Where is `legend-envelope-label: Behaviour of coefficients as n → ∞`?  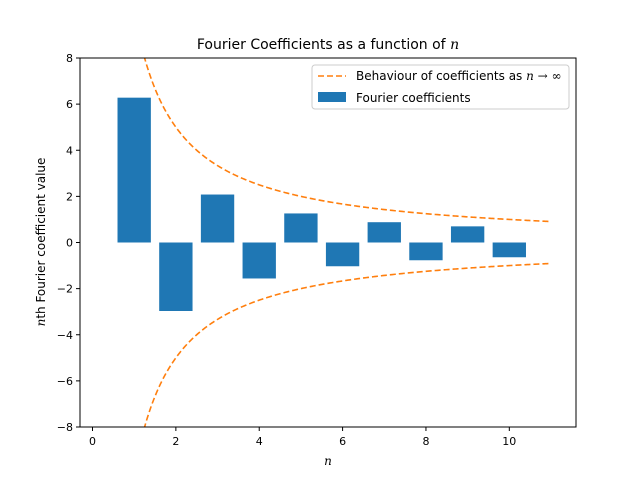
legend-envelope-label: Behaviour of coefficients as n → ∞ is located at coordinates (459, 76).